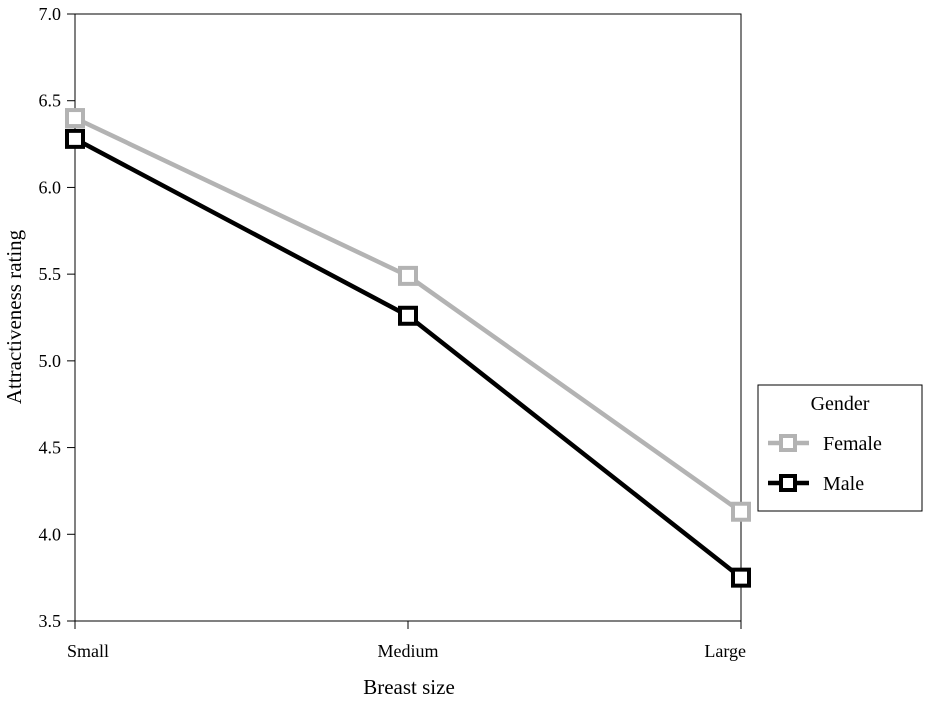  What do you see at coordinates (408, 651) in the screenshot?
I see `x-tick-label: Medium` at bounding box center [408, 651].